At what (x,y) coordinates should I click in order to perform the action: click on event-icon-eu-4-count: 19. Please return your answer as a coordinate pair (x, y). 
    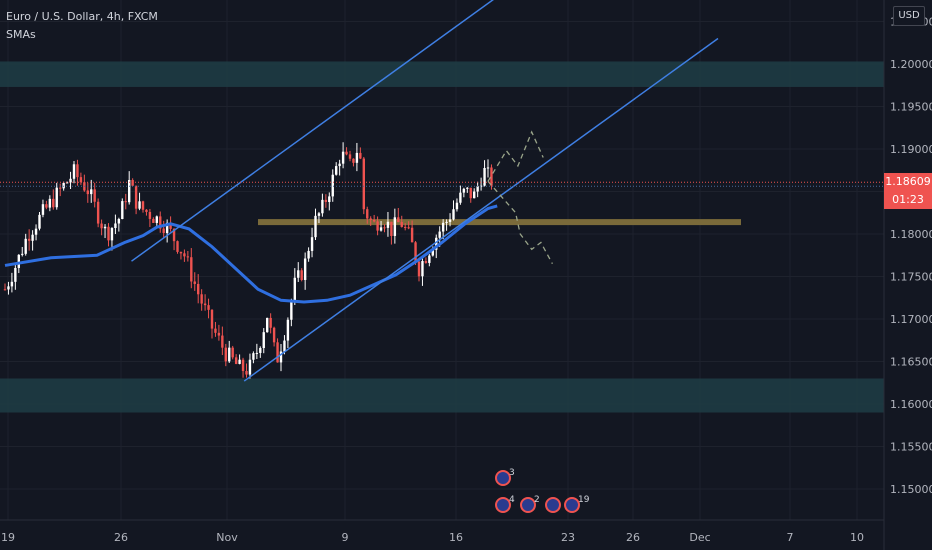
    Looking at the image, I should click on (584, 500).